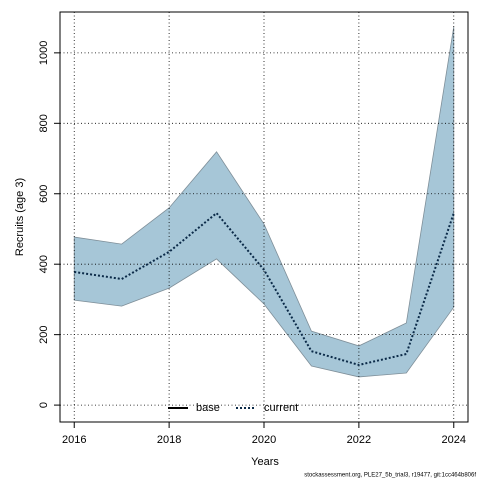 The height and width of the screenshot is (480, 480). Describe the element at coordinates (208, 408) in the screenshot. I see `legend-label: base` at that location.